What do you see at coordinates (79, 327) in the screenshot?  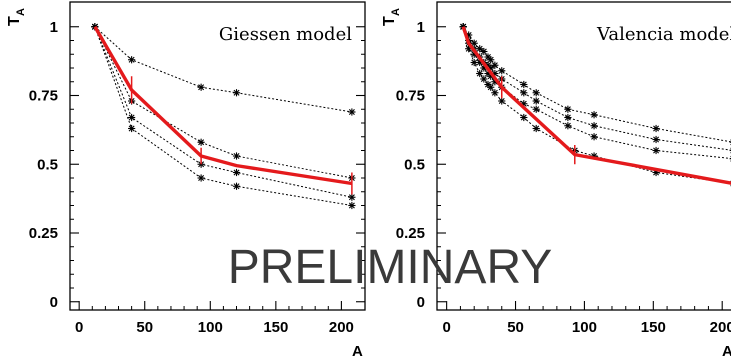 I see `x-tick-label: 0` at bounding box center [79, 327].